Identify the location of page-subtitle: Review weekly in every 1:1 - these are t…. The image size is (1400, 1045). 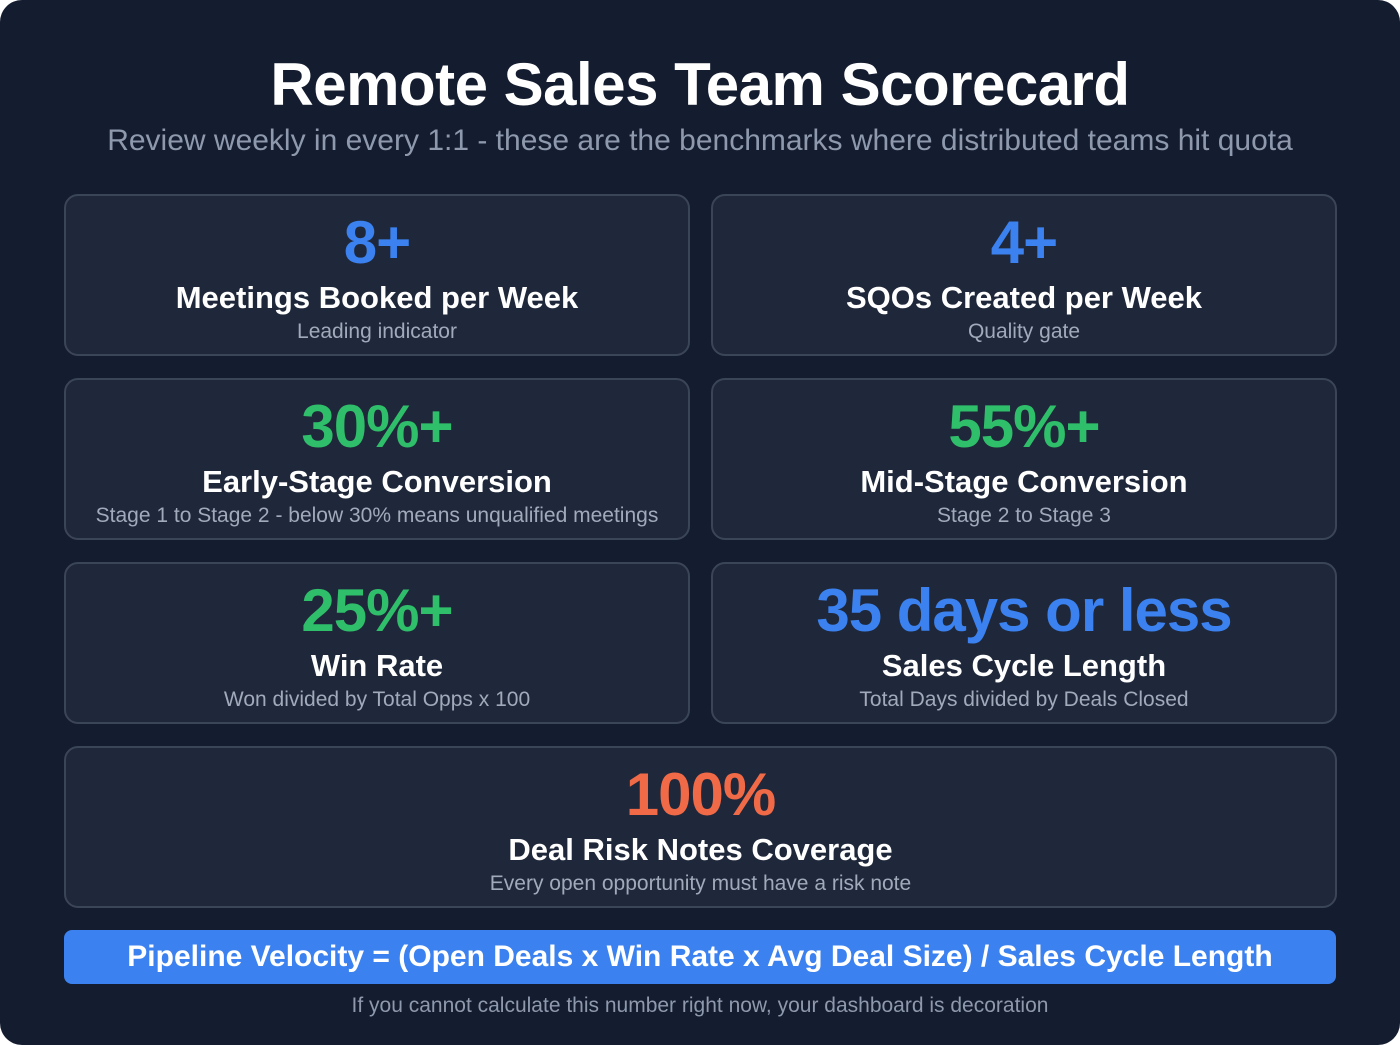
(700, 140).